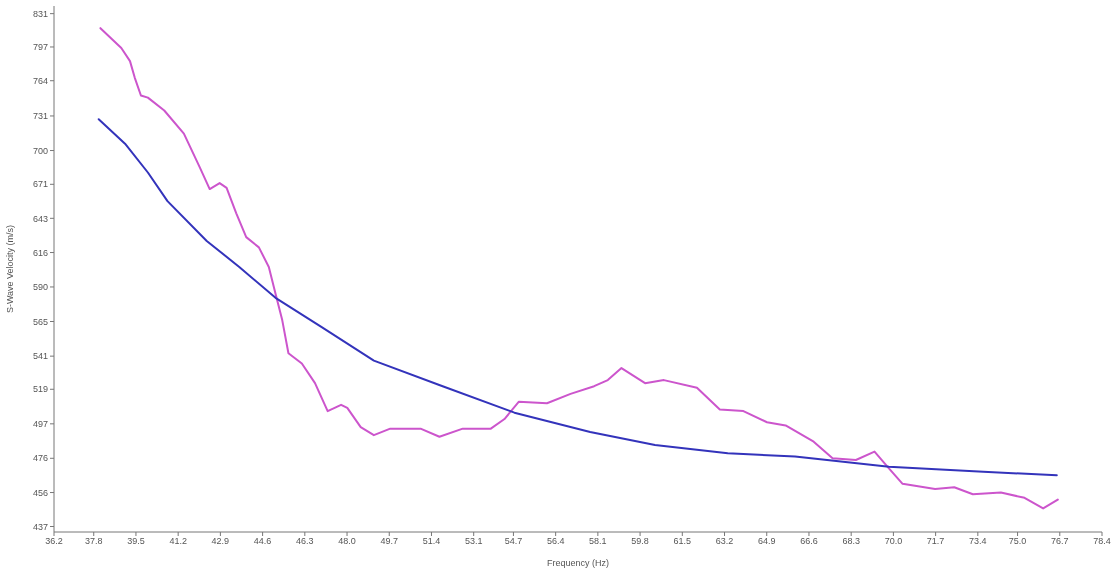 This screenshot has width=1120, height=570. I want to click on y-tick-label: 456, so click(40, 492).